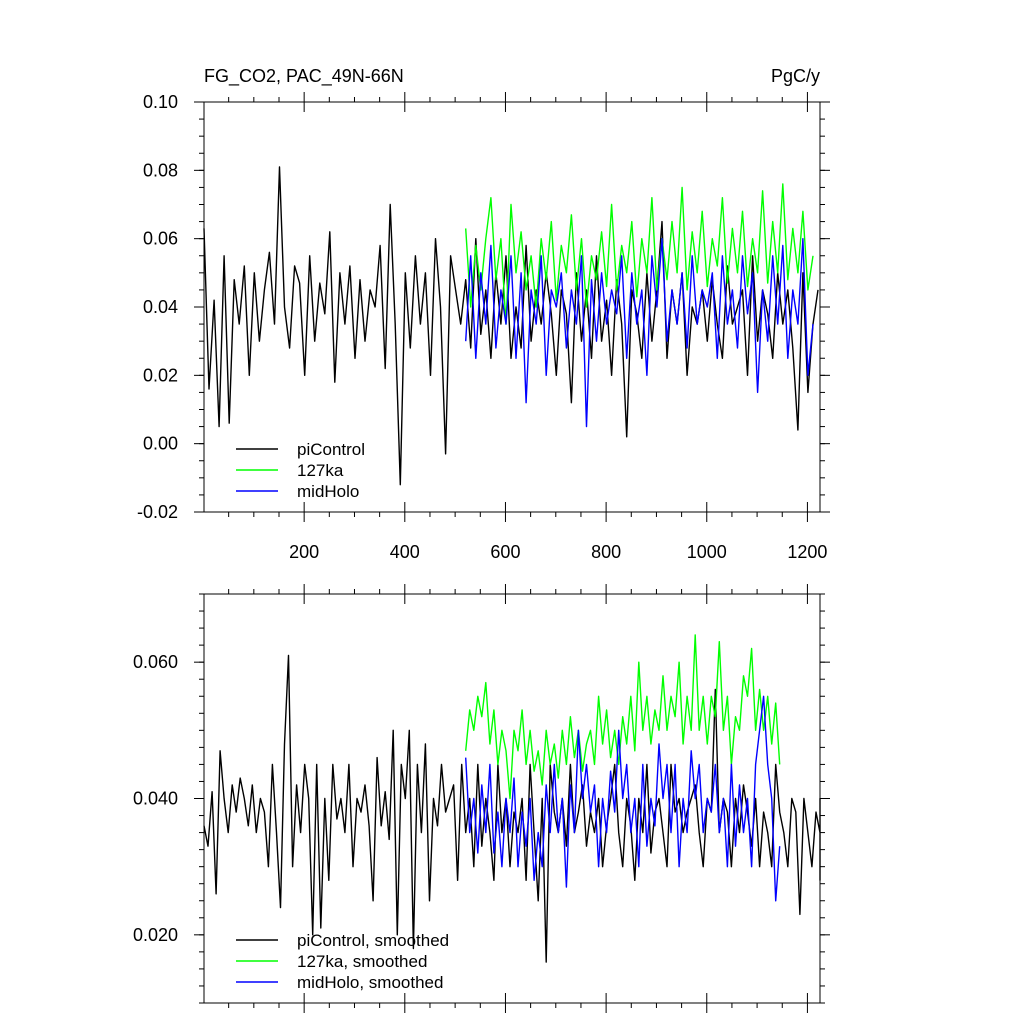 The height and width of the screenshot is (1024, 1024). I want to click on top-xtick-label: 1200, so click(807, 552).